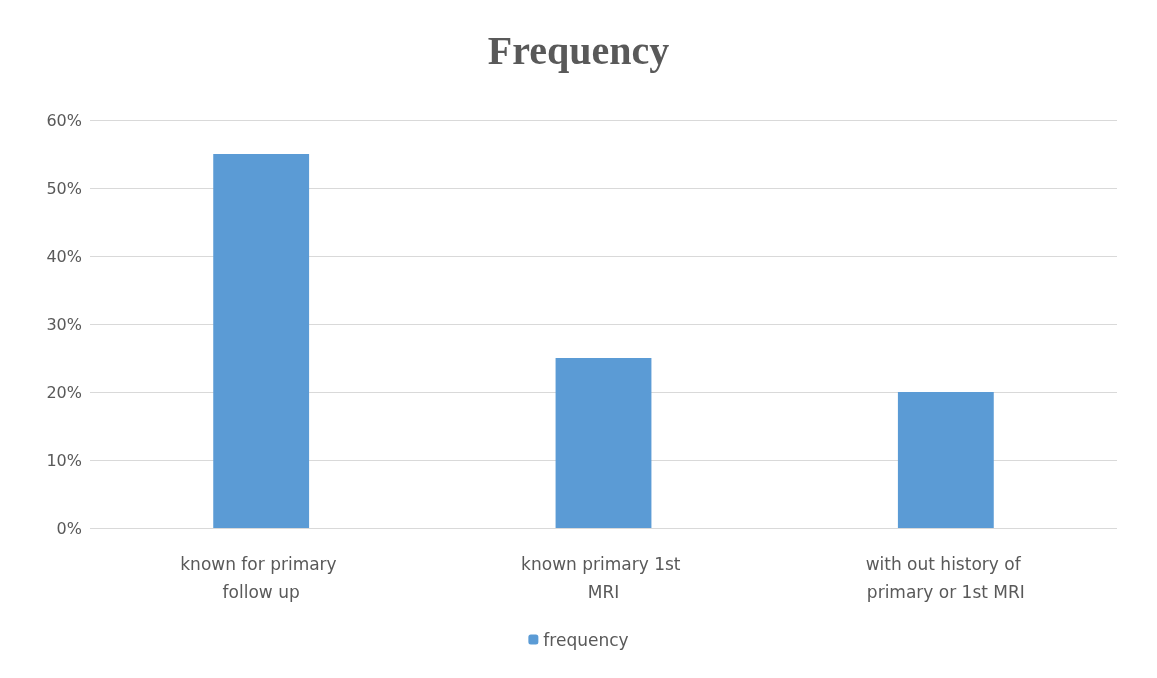 This screenshot has width=1157, height=678. Describe the element at coordinates (586, 639) in the screenshot. I see `legend-label: frequency` at that location.